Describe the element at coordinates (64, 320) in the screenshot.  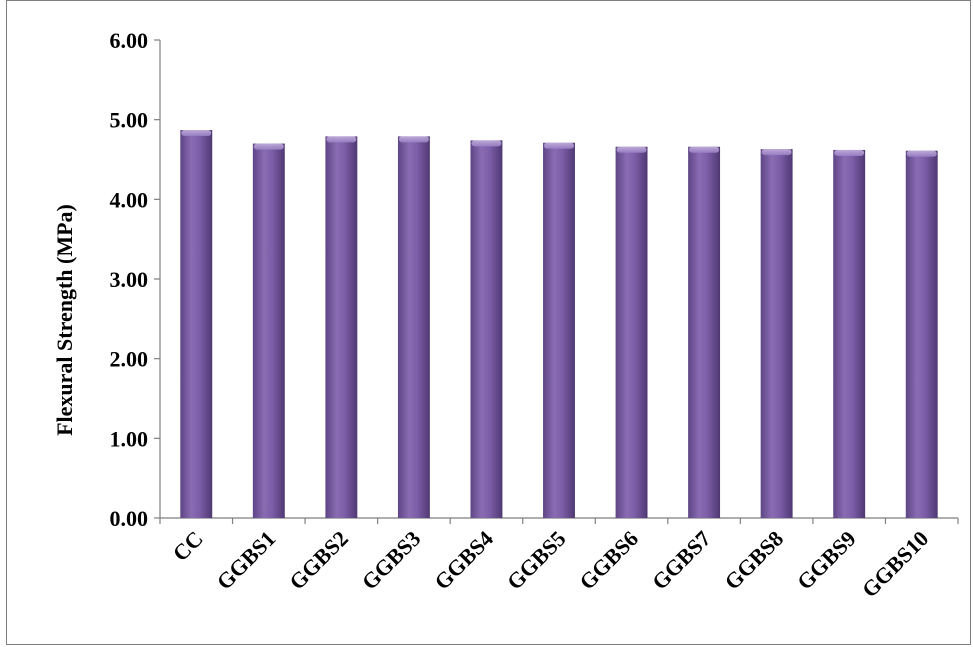
I see `y-axis-title: Flexural Strength (MPa)` at that location.